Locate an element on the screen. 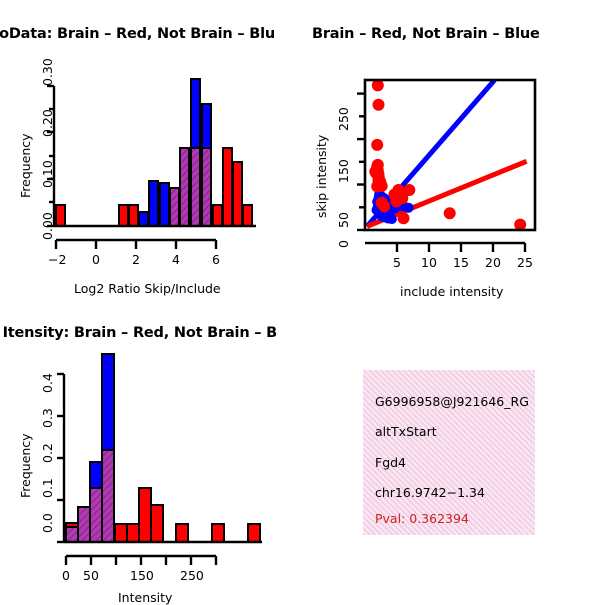  ratio-xtick-0: 0 is located at coordinates (96, 259).